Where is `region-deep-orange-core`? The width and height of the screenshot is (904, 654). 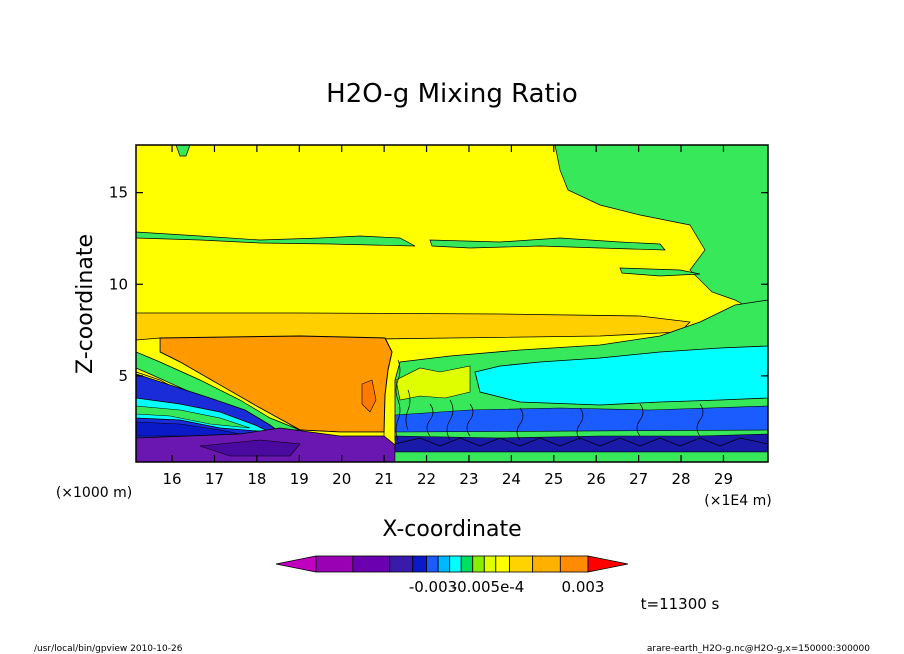 region-deep-orange-core is located at coordinates (369, 396).